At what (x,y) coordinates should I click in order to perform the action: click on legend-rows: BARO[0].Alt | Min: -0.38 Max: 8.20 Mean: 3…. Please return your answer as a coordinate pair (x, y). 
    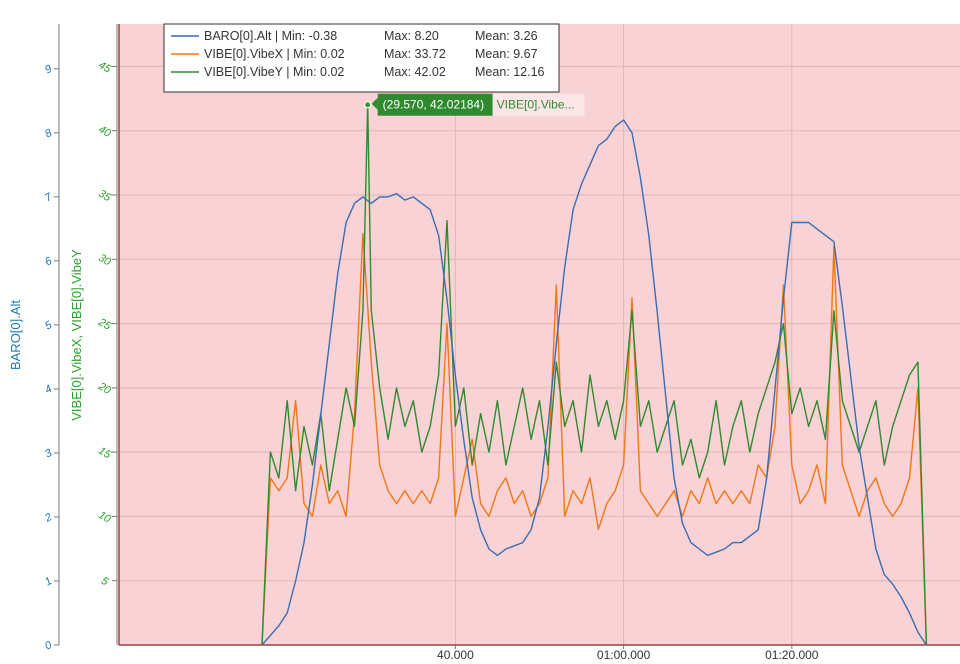
    Looking at the image, I should click on (358, 54).